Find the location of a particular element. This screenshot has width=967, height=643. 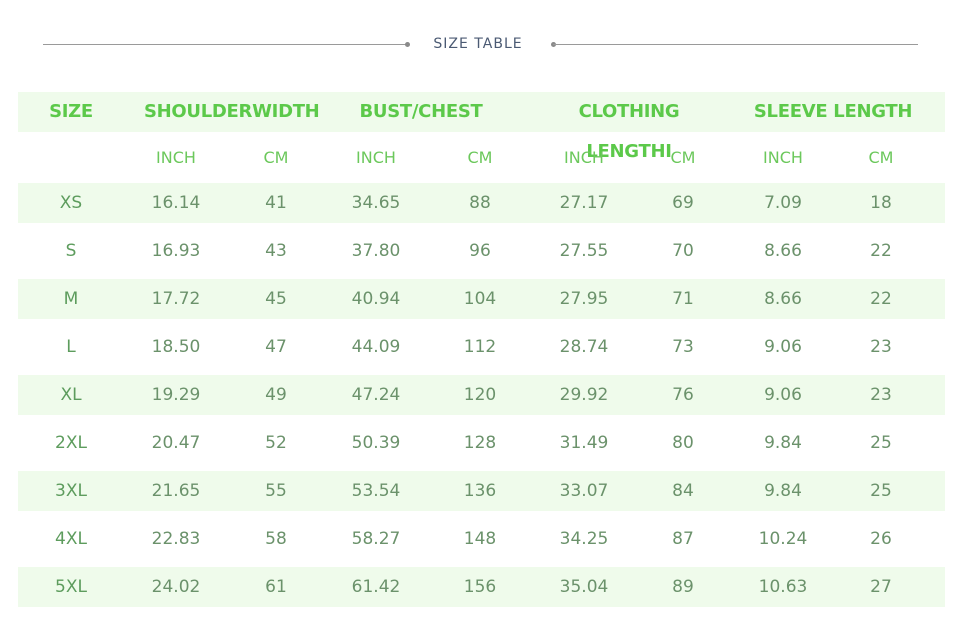

cell-value: 70 is located at coordinates (683, 251).